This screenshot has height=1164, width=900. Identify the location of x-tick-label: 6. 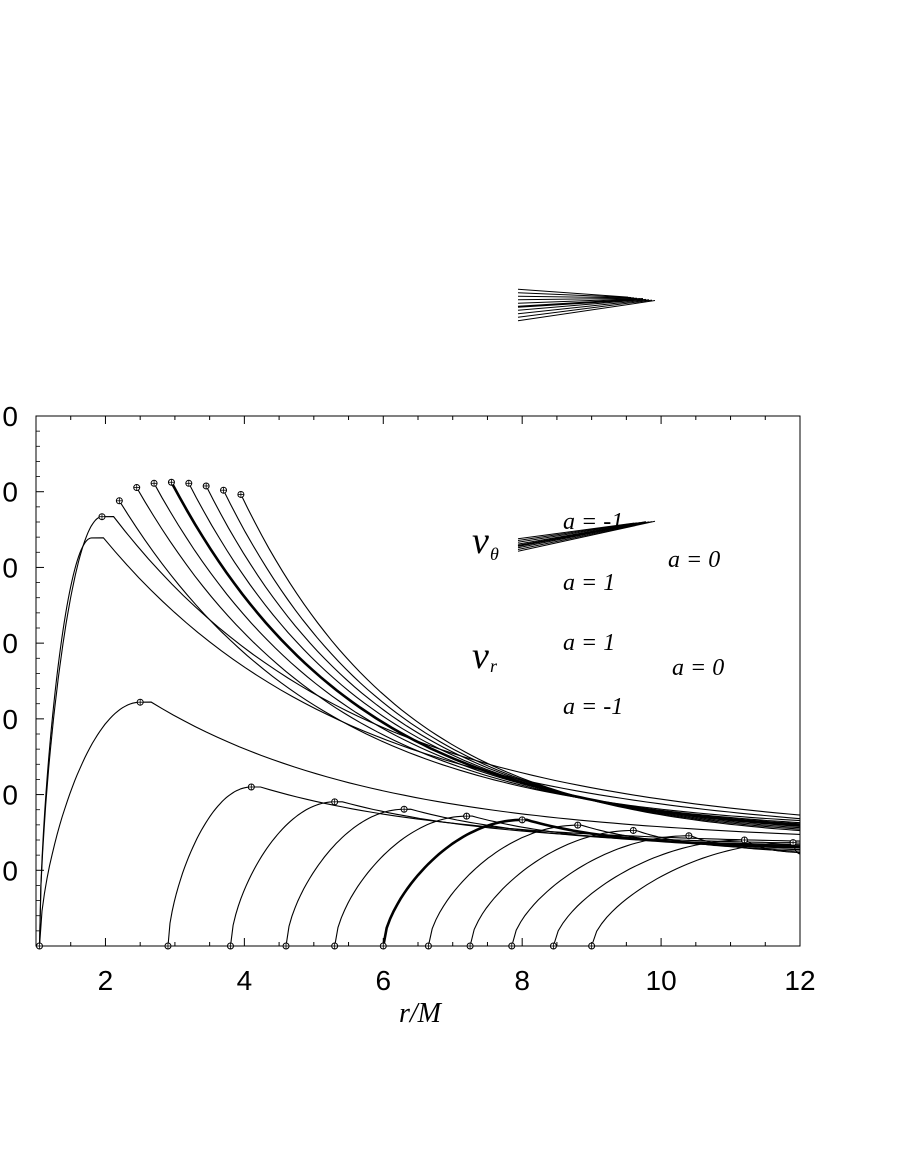
(383, 980).